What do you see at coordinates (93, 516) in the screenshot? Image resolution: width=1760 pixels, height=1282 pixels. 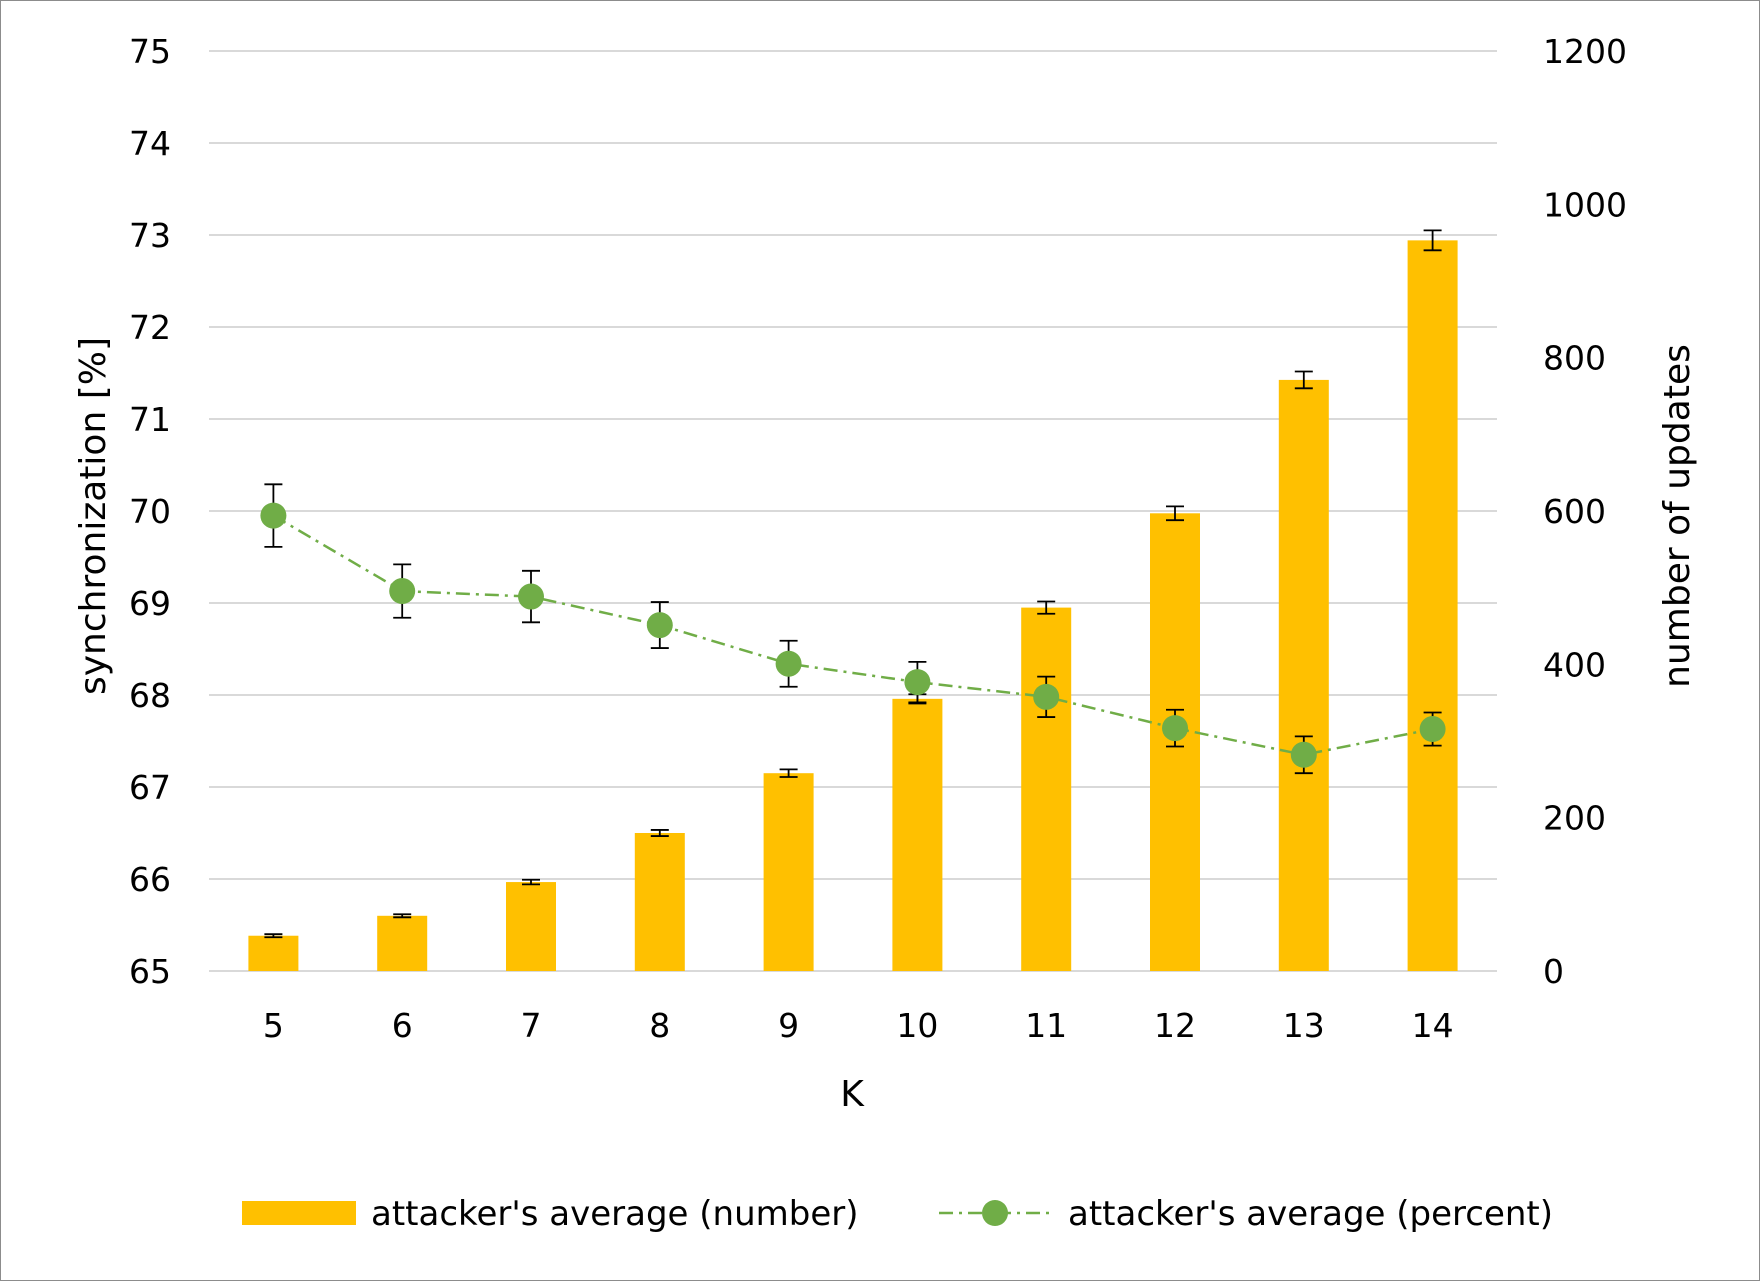 I see `left-axis-title: synchronization [%]` at bounding box center [93, 516].